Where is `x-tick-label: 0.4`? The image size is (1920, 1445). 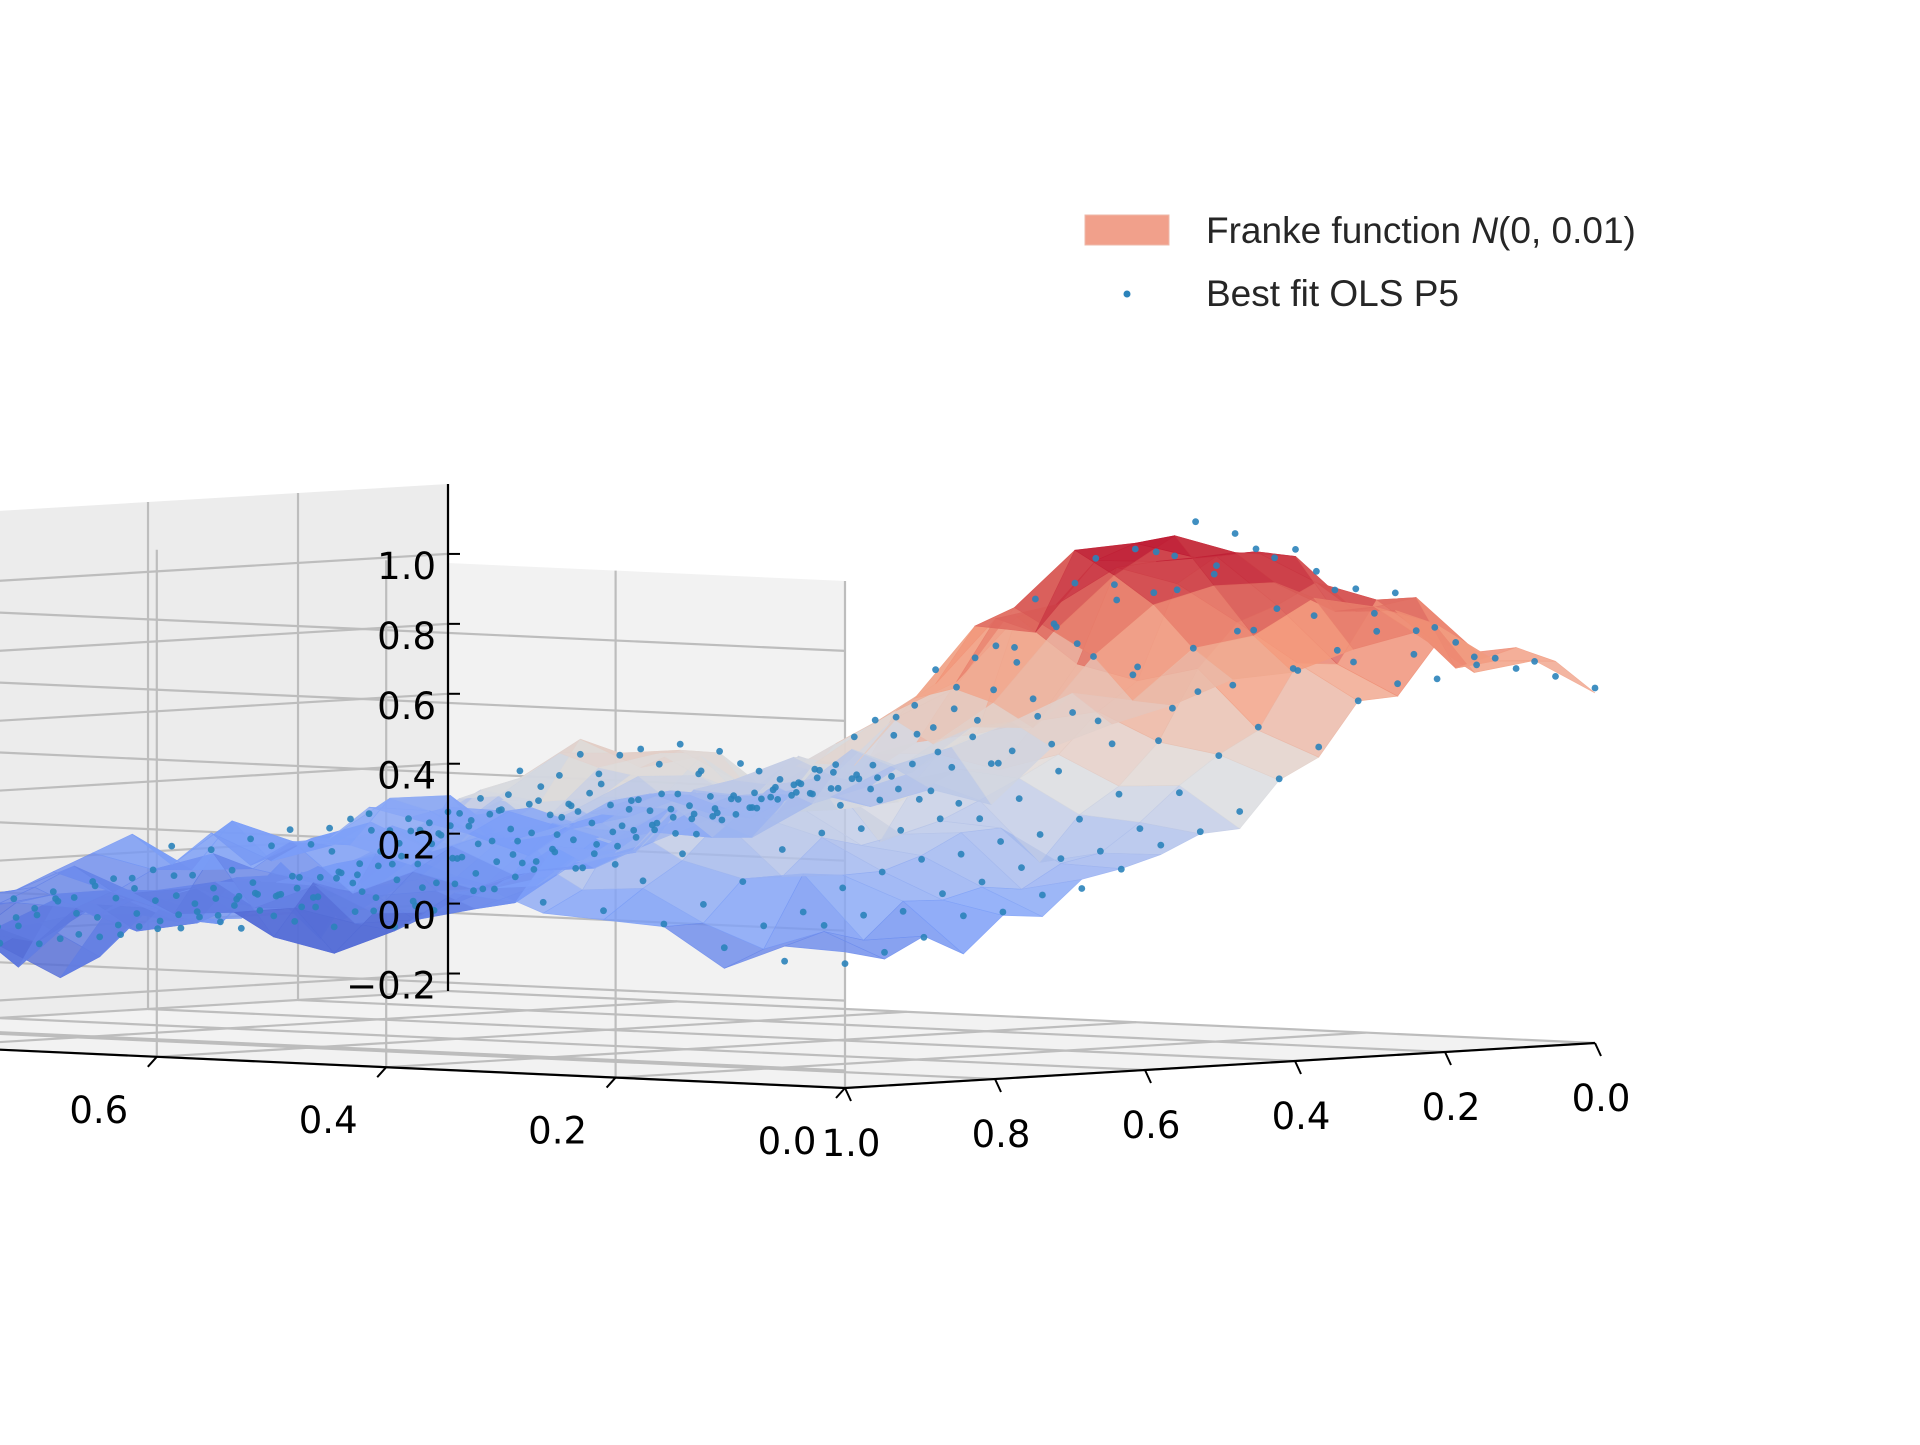 x-tick-label: 0.4 is located at coordinates (1301, 1116).